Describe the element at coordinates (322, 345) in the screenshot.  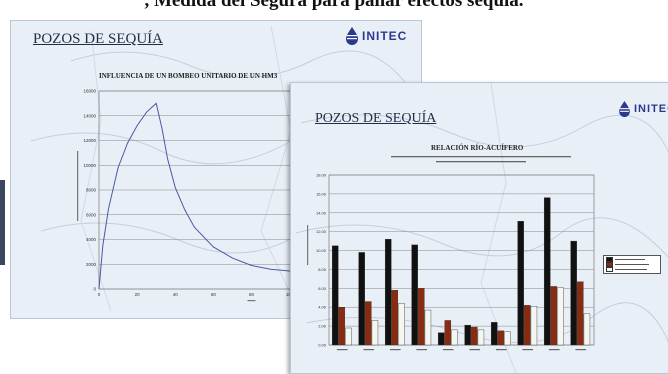
I see `y-tick-label: 0.00` at that location.